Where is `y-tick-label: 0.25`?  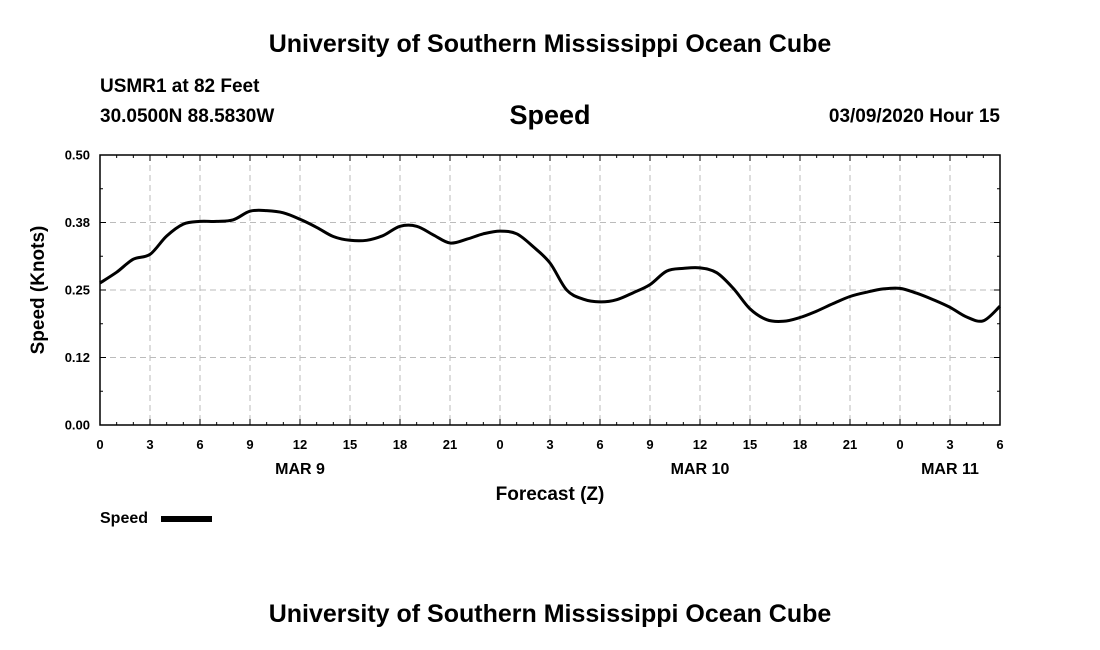 y-tick-label: 0.25 is located at coordinates (77, 290).